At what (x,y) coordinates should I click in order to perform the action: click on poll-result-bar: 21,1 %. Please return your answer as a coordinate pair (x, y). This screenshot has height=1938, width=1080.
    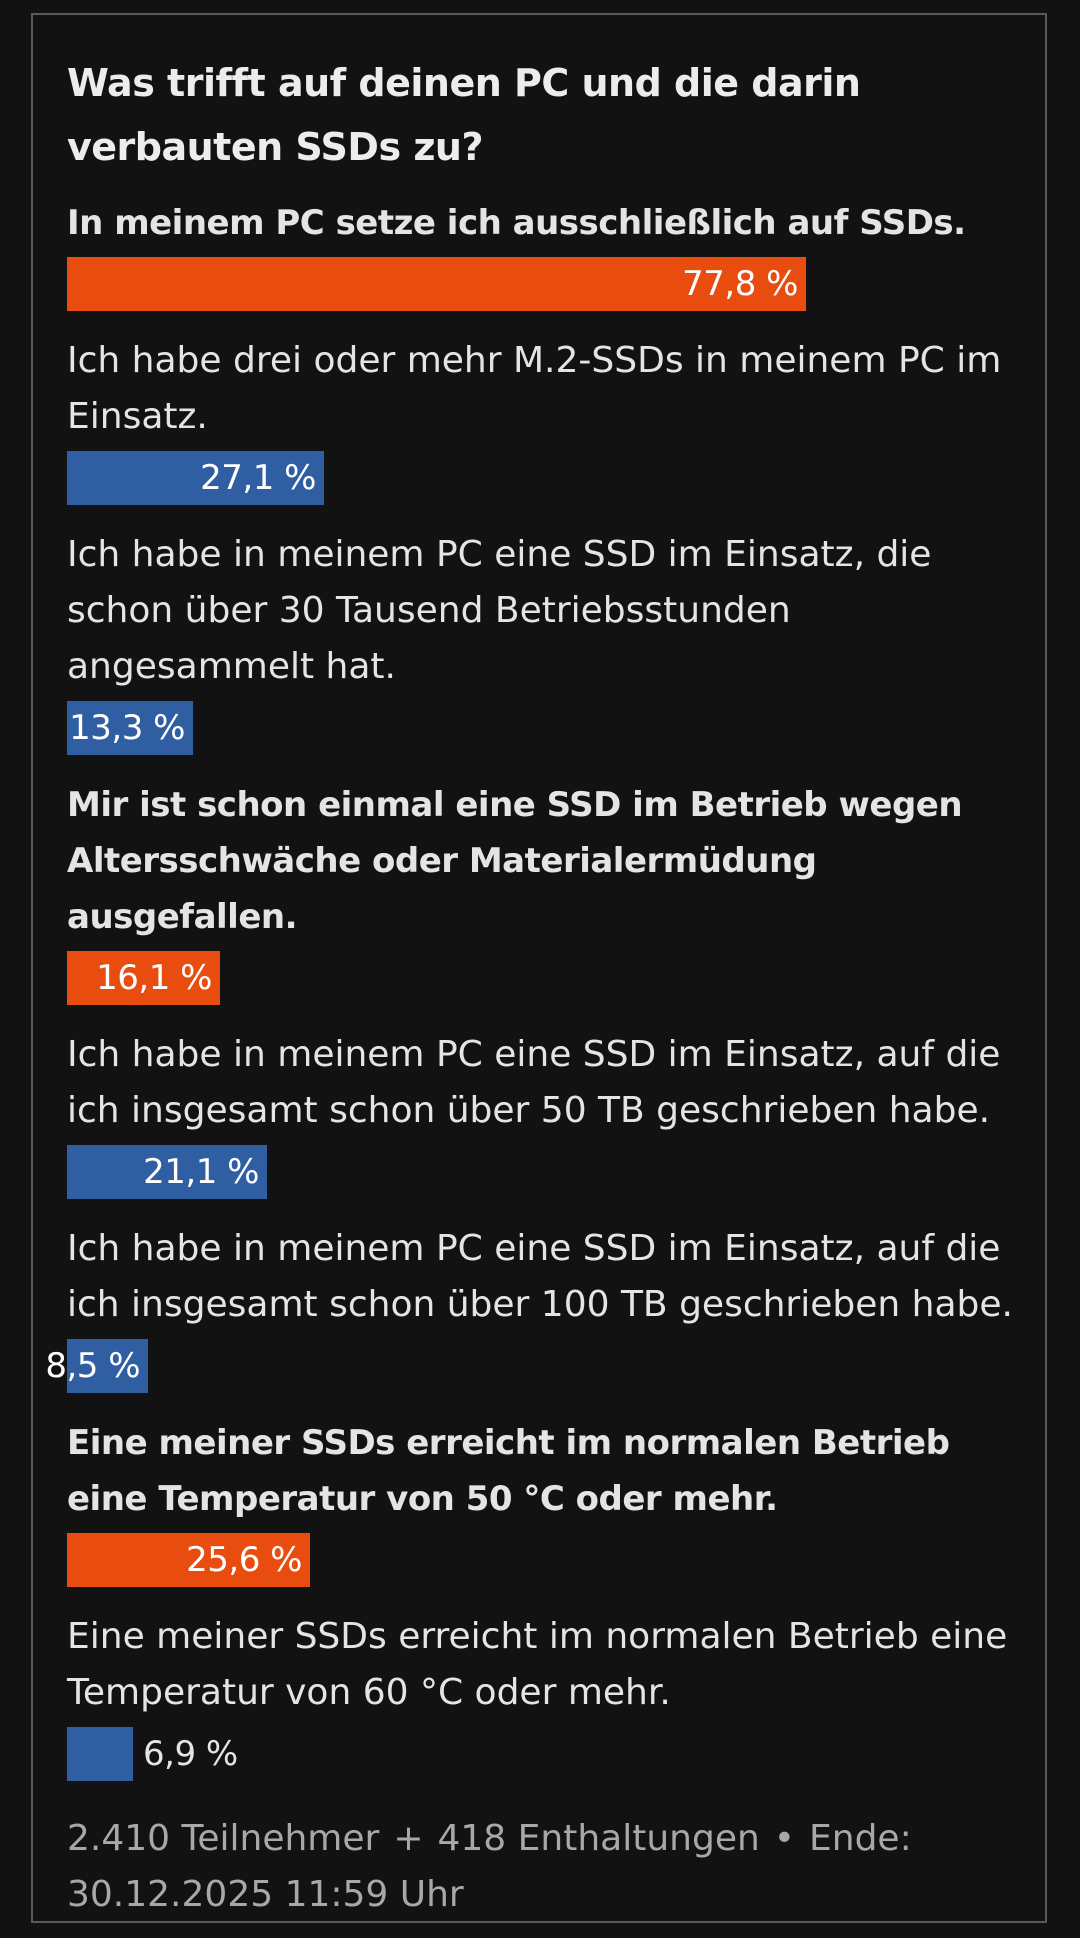
    Looking at the image, I should click on (167, 1172).